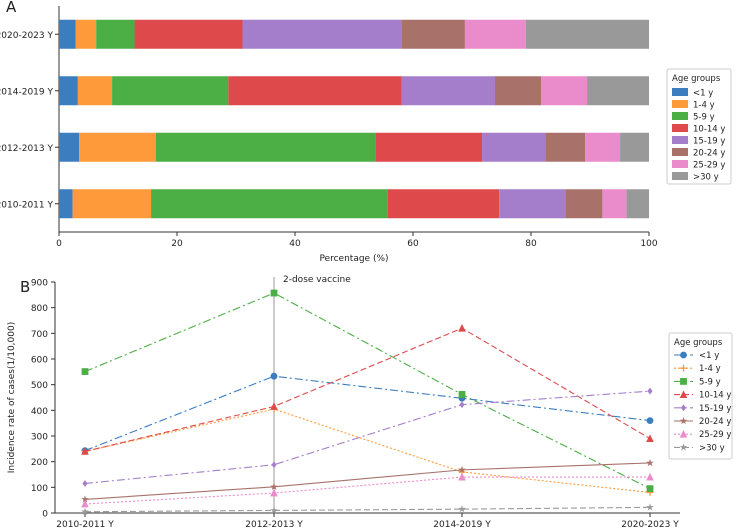 This screenshot has height=528, width=736. Describe the element at coordinates (448, 91) in the screenshot. I see `bar-2014-2019-y-15-19-y` at that location.